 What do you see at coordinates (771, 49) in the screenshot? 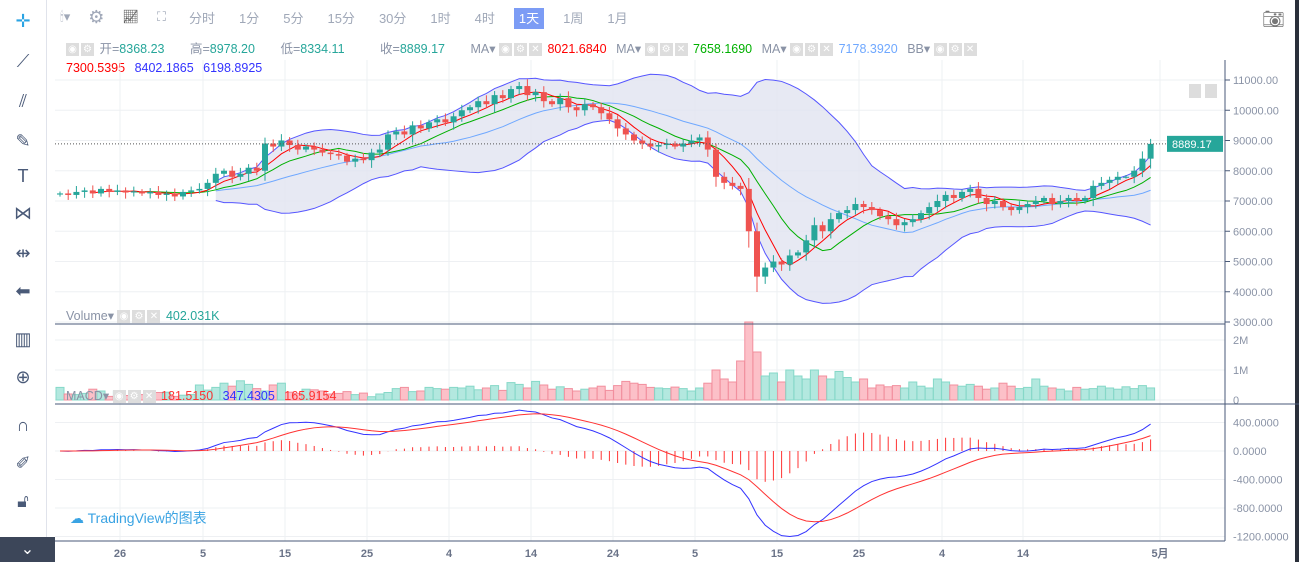
I see `ma3-label: MA` at bounding box center [771, 49].